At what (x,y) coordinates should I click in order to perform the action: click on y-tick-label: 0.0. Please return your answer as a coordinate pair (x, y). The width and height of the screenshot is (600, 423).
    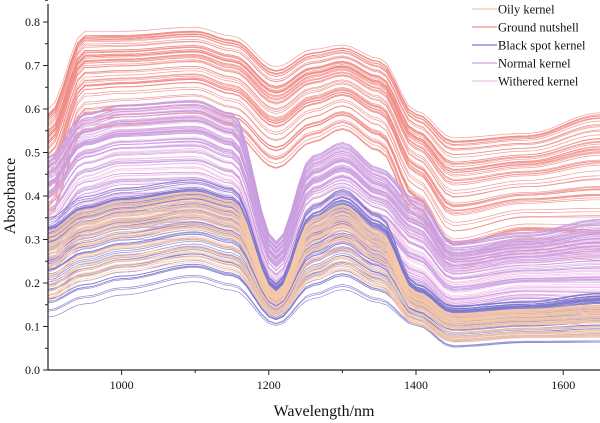
    Looking at the image, I should click on (32, 370).